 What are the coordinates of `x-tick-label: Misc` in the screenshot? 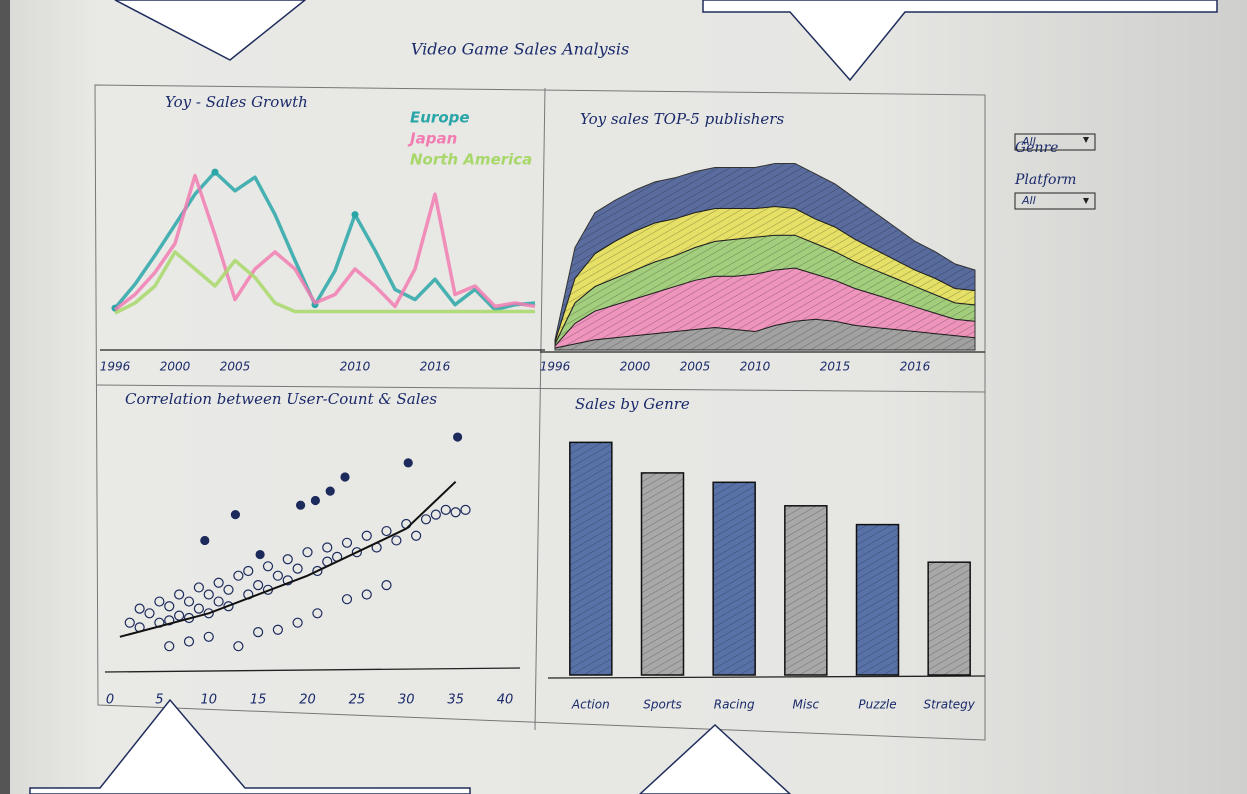 It's located at (806, 705).